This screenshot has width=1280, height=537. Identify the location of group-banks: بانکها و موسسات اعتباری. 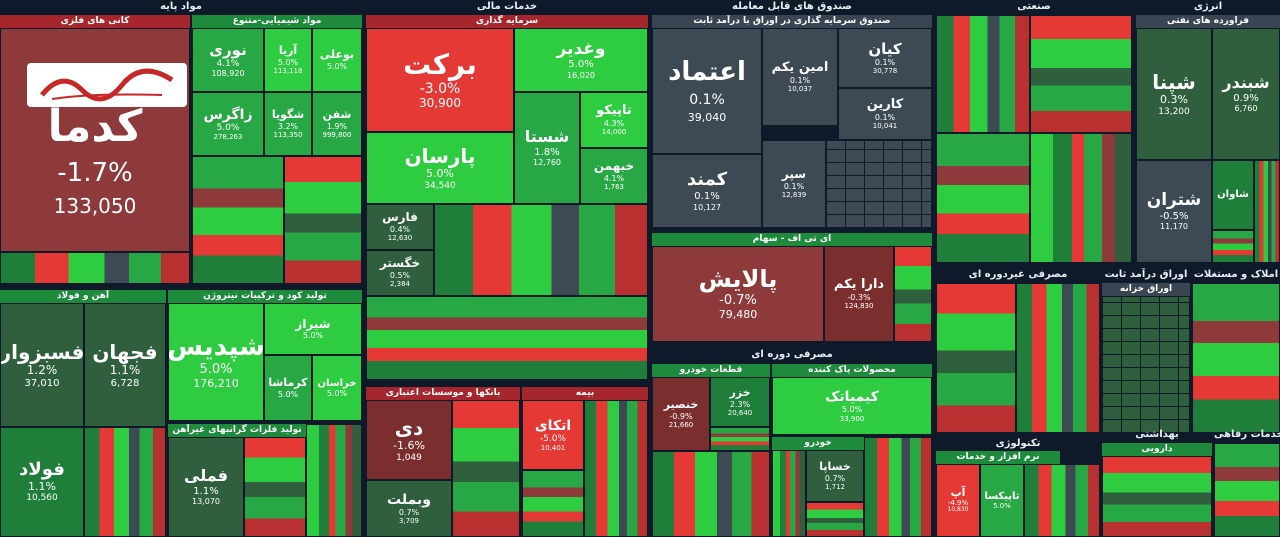
(443, 393).